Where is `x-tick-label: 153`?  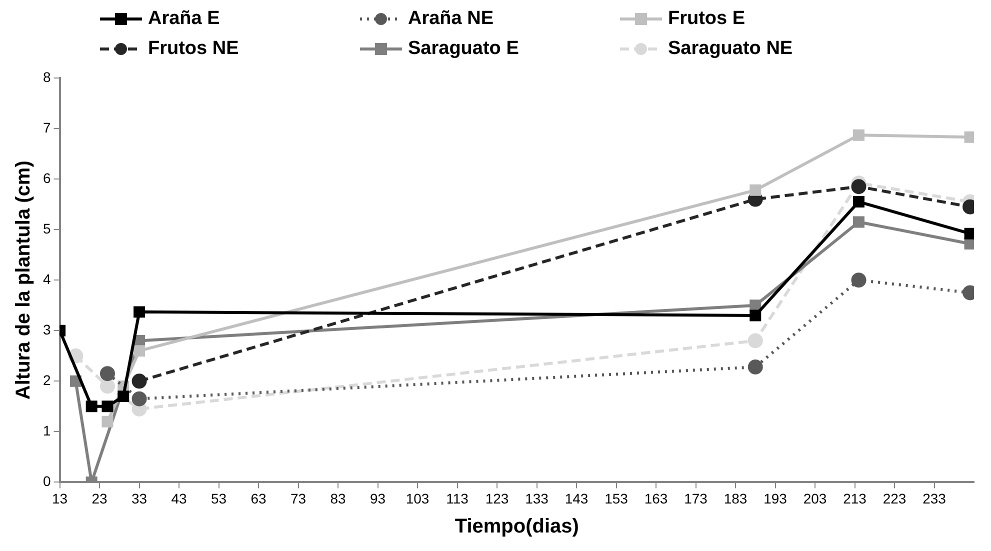
x-tick-label: 153 is located at coordinates (616, 498).